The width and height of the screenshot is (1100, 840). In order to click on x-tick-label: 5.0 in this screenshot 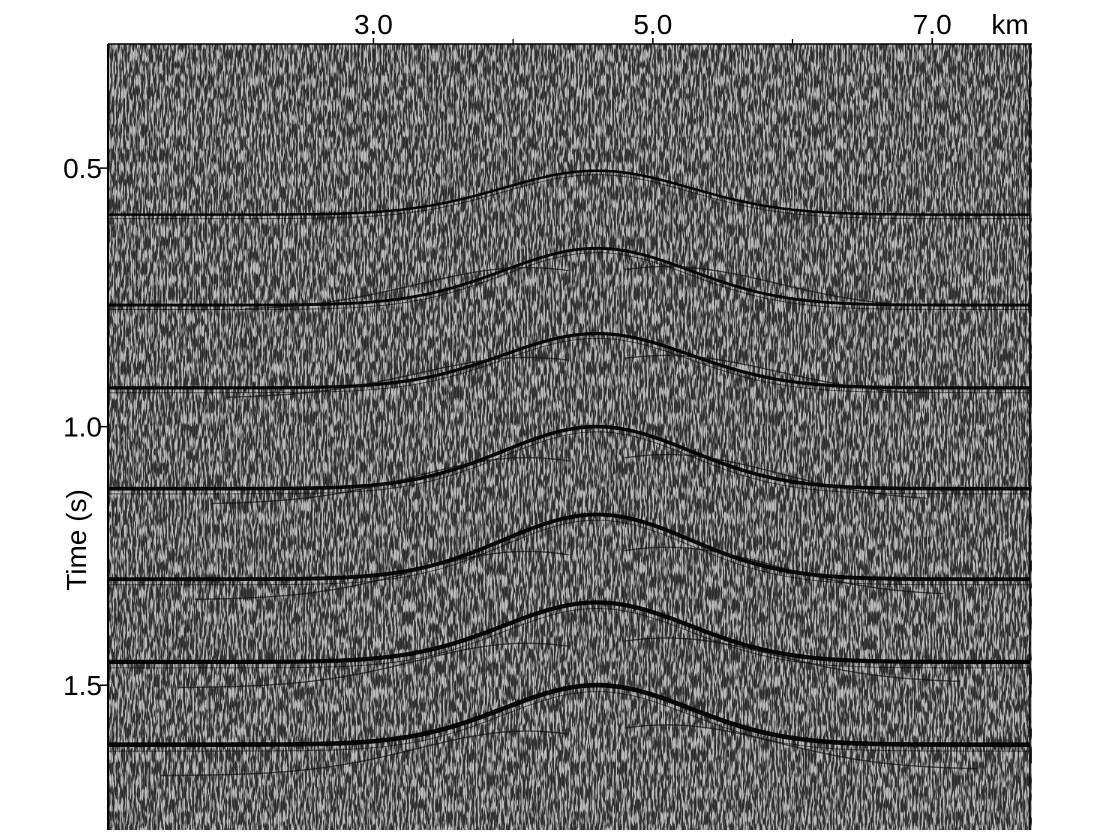, I will do `click(652, 24)`.